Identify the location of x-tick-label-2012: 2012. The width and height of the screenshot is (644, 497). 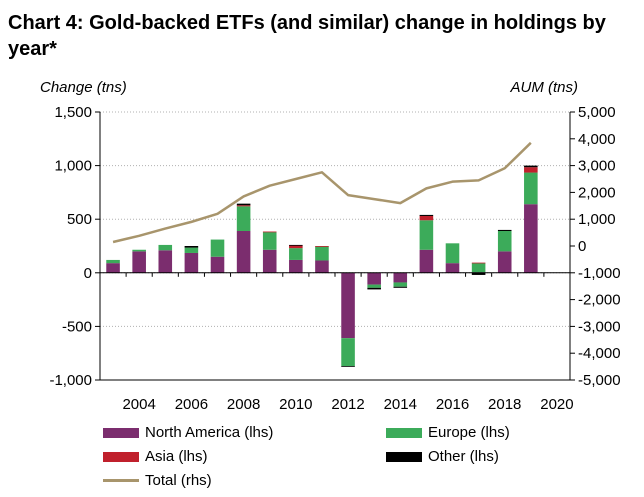
(347, 404).